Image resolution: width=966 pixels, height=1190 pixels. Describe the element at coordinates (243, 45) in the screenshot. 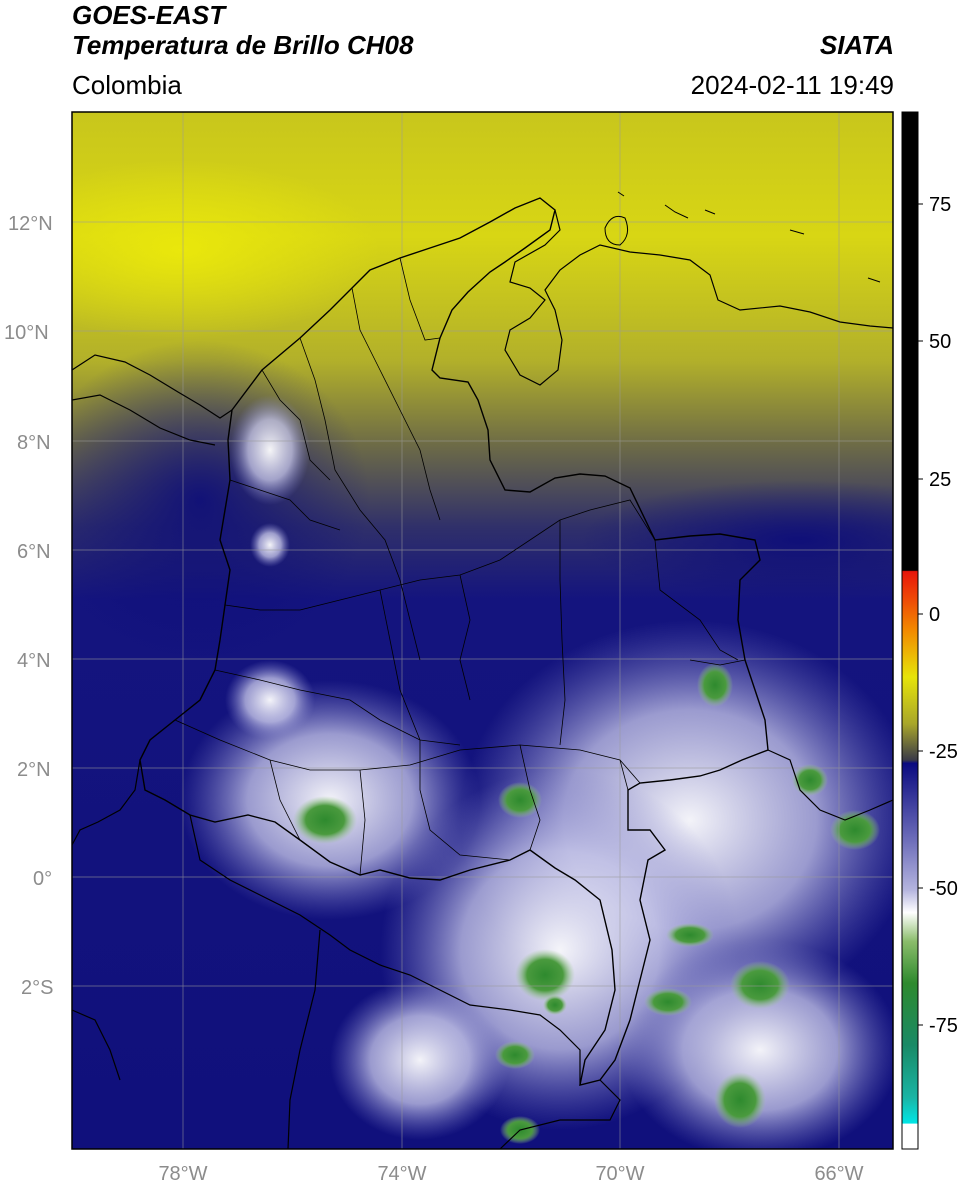

I see `product-title: Temperatura de Brillo CH08` at that location.